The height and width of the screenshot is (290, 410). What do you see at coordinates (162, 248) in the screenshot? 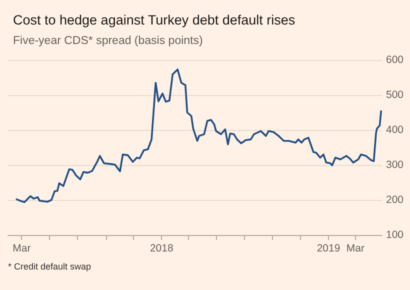
I see `x-tick-label: 2018` at bounding box center [162, 248].